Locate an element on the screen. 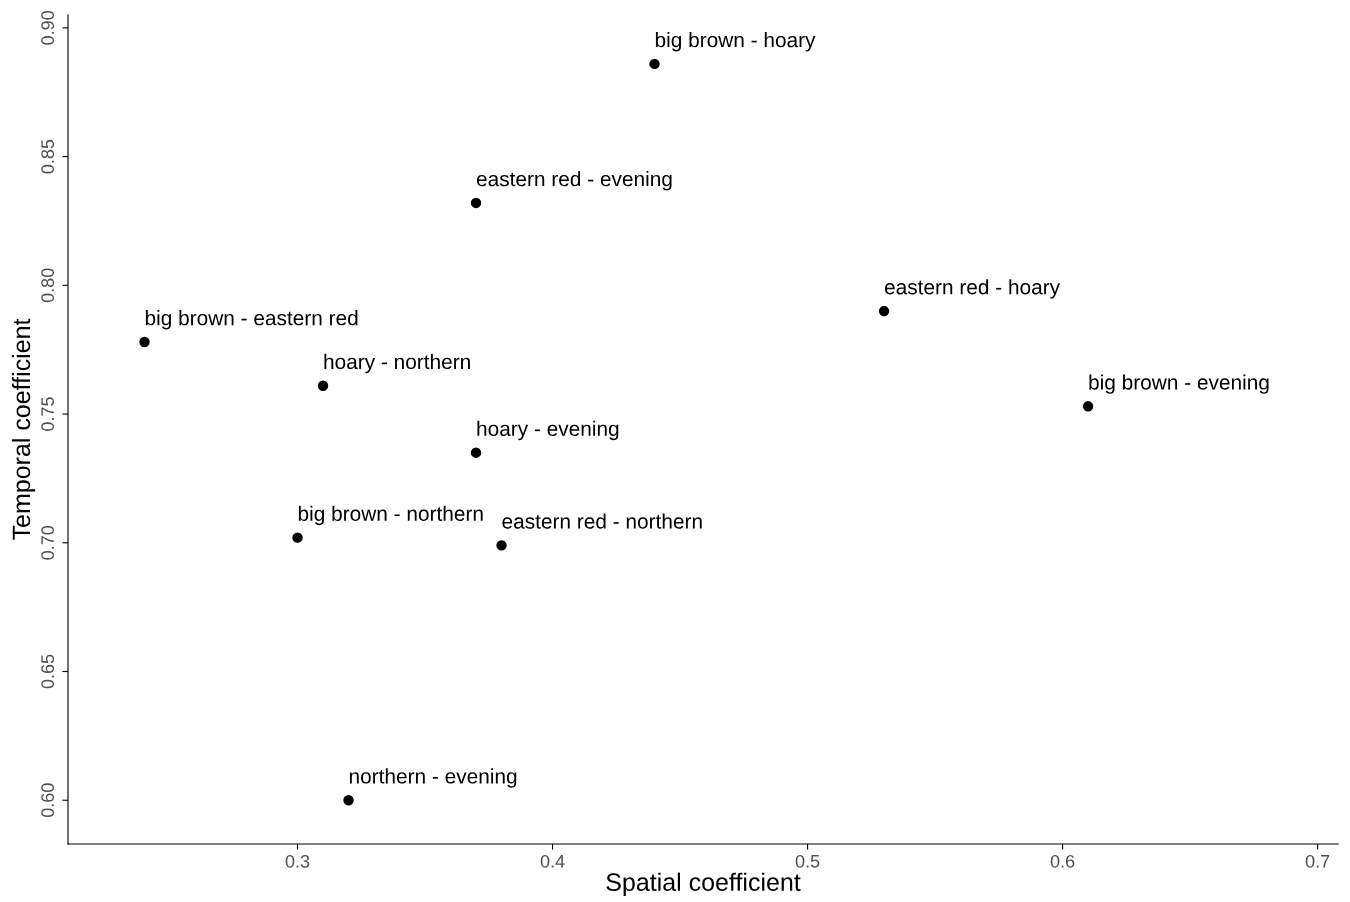 The image size is (1350, 902). y-tick-label: 0.85 is located at coordinates (48, 156).